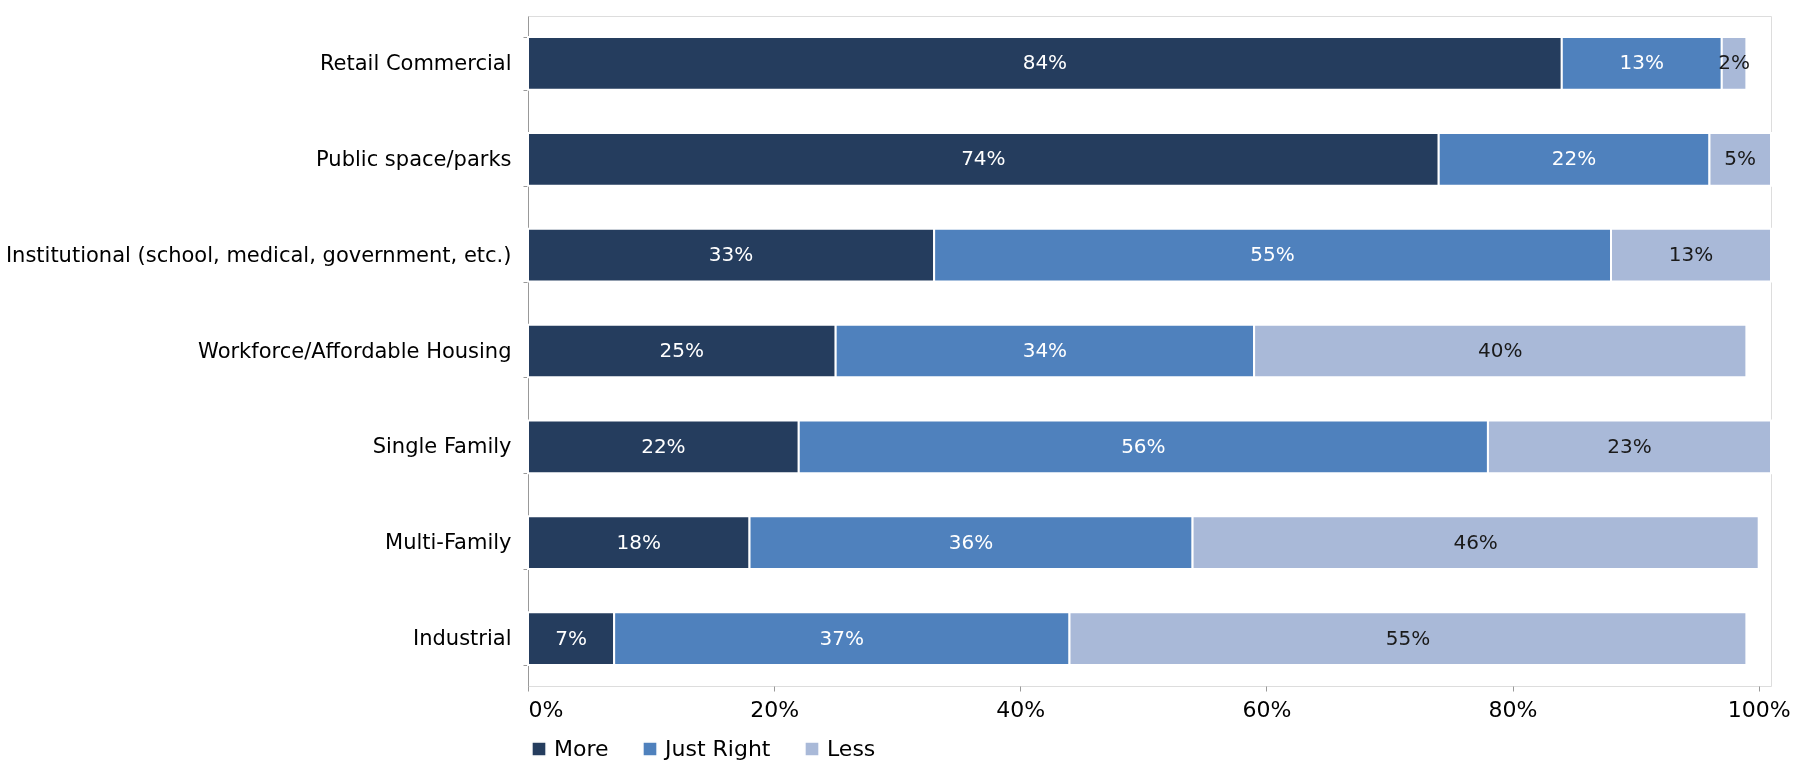 The width and height of the screenshot is (1806, 779). I want to click on data-label: 25%, so click(682, 350).